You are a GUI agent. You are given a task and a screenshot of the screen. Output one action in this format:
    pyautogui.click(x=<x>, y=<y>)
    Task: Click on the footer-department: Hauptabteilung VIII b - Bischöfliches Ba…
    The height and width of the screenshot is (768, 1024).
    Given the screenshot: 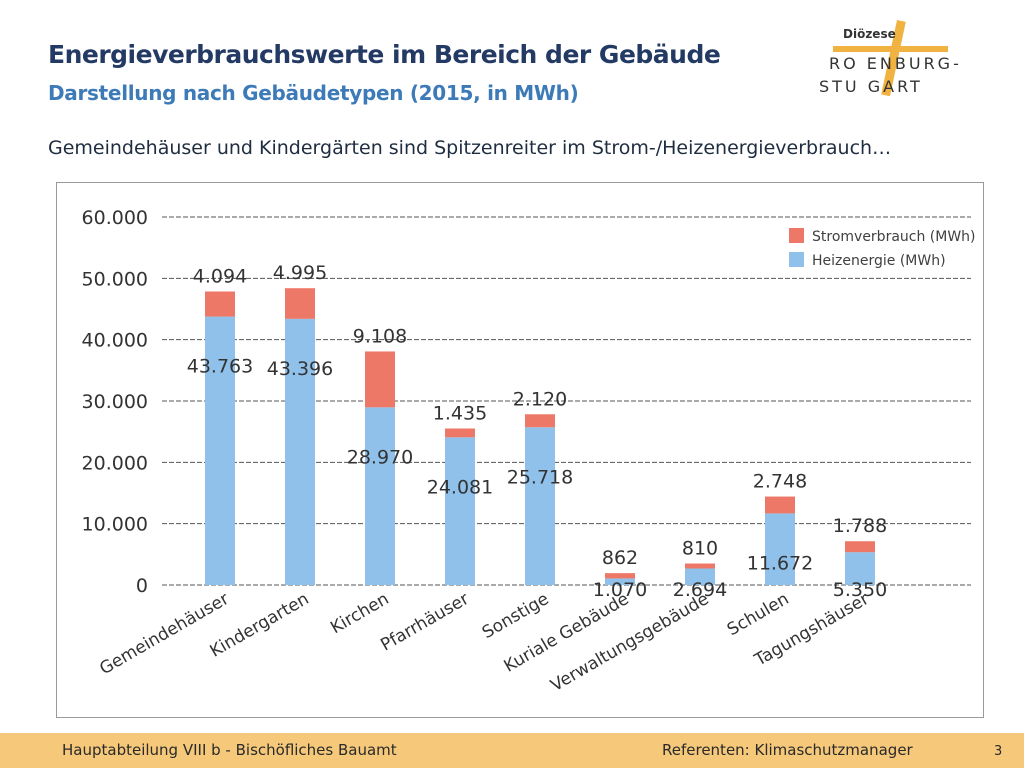 What is the action you would take?
    pyautogui.click(x=229, y=750)
    